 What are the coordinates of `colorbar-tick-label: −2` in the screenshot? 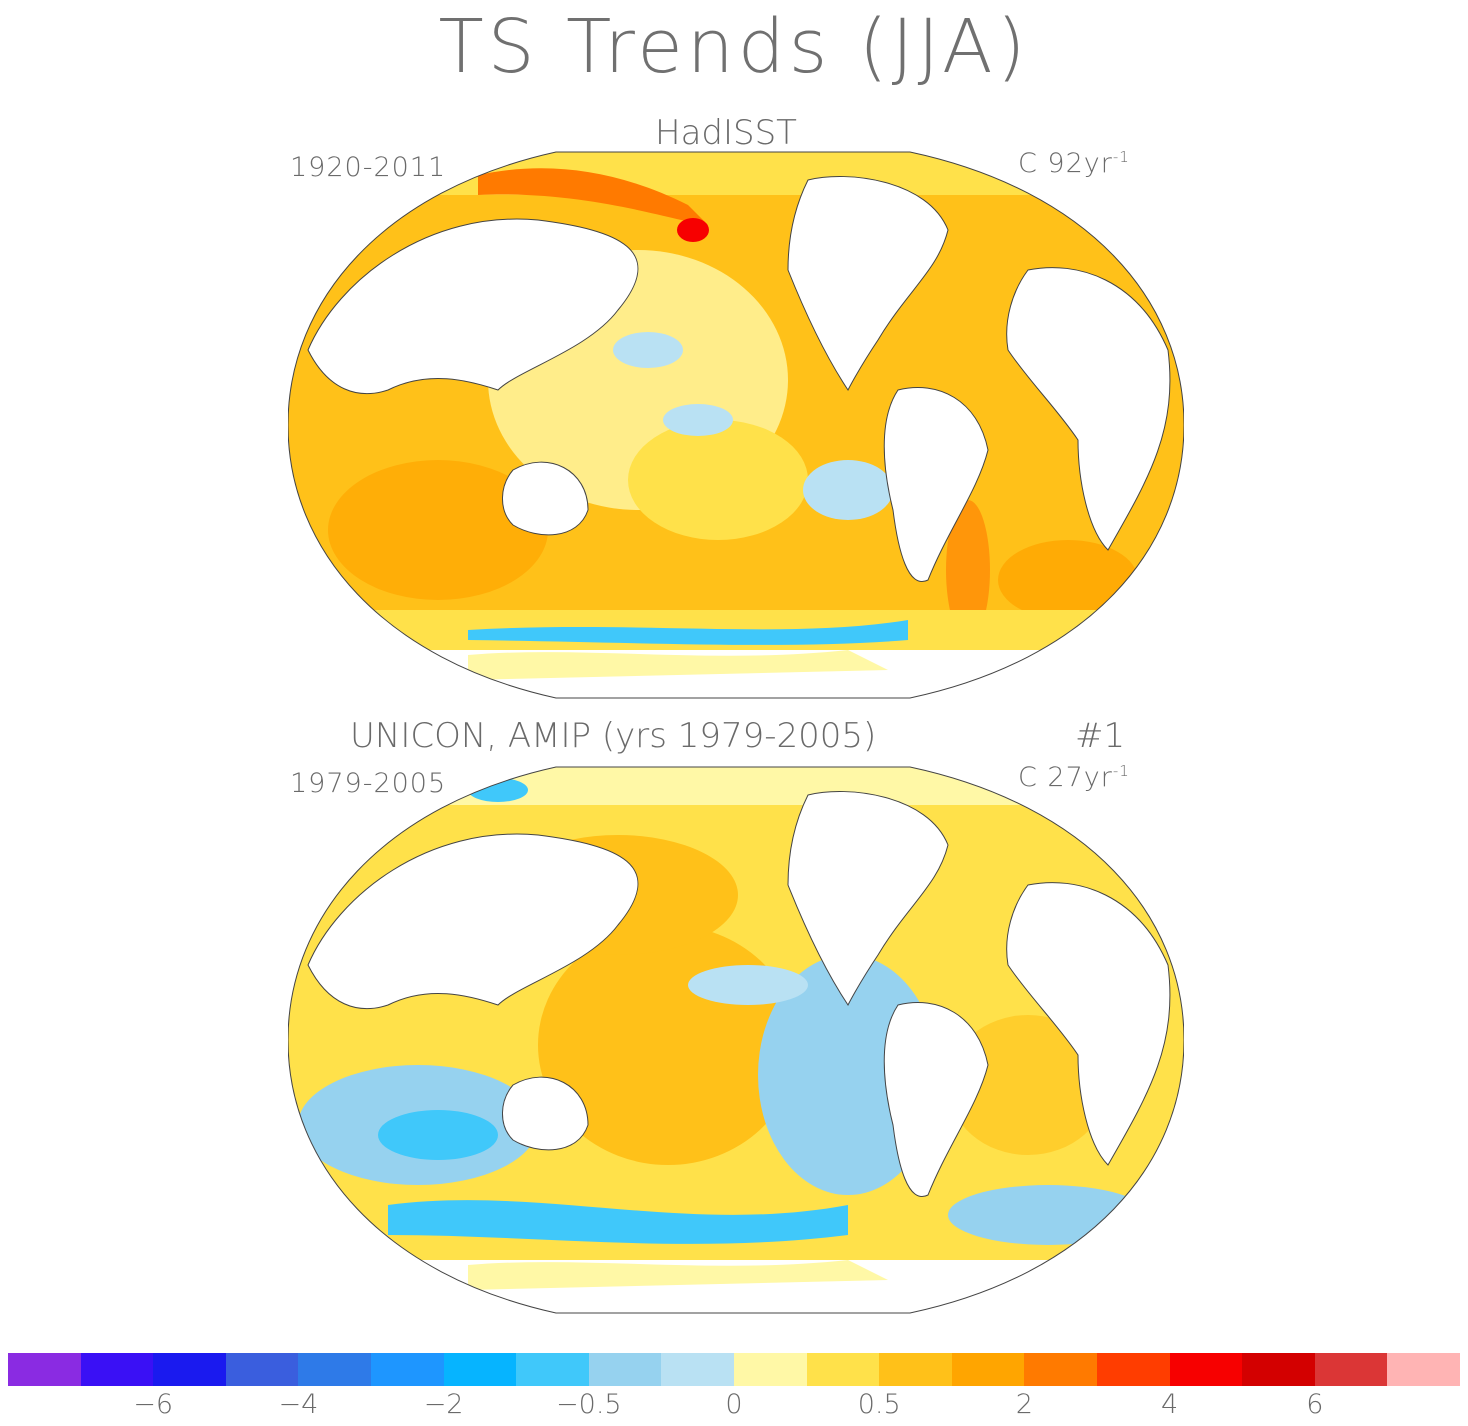 It's located at (443, 1404).